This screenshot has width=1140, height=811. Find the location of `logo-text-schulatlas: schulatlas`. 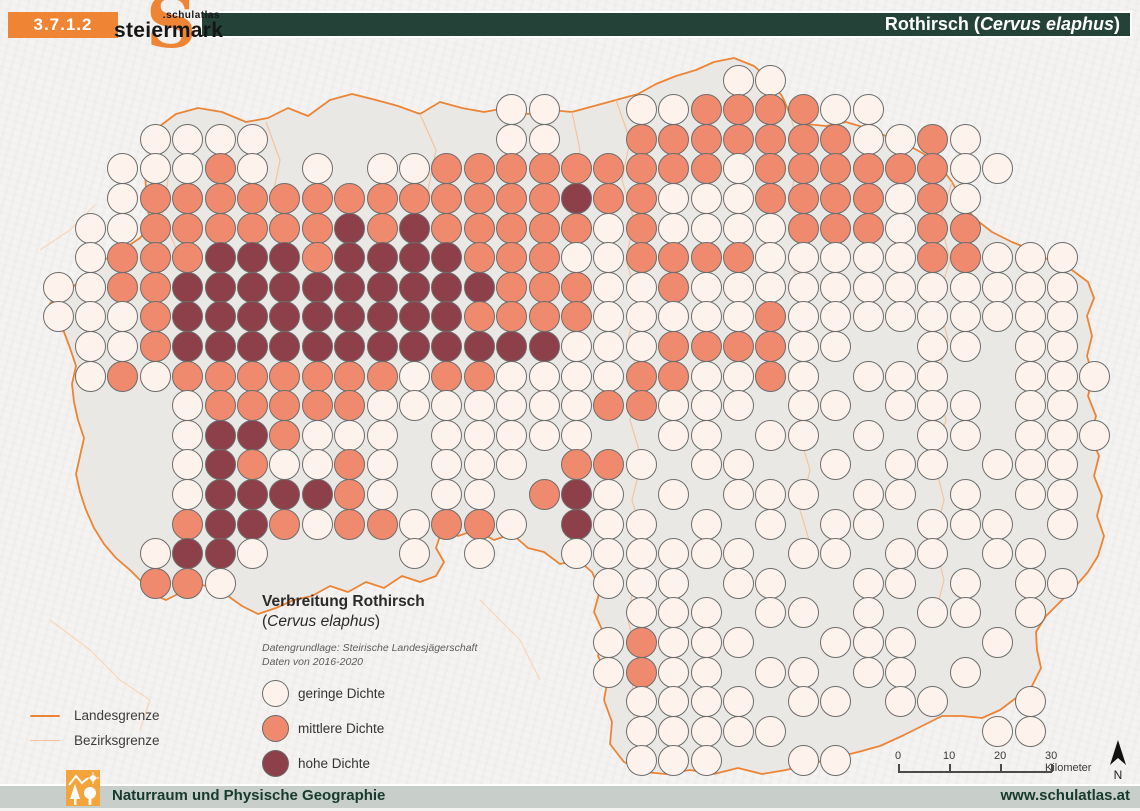

logo-text-schulatlas: schulatlas is located at coordinates (191, 15).